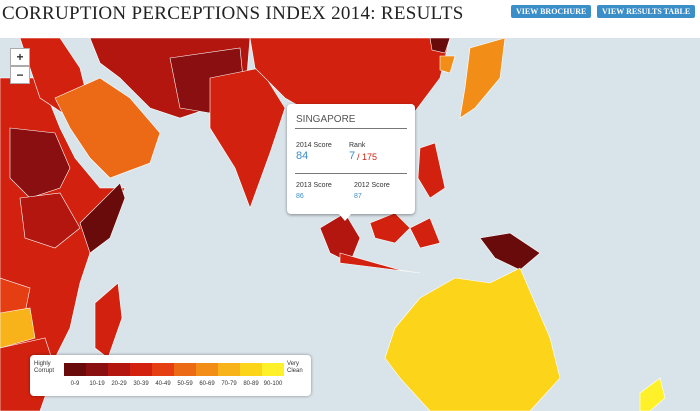 The image size is (700, 411). What do you see at coordinates (646, 11) in the screenshot?
I see `results-table-button: VIEW RESULTS TABLE` at bounding box center [646, 11].